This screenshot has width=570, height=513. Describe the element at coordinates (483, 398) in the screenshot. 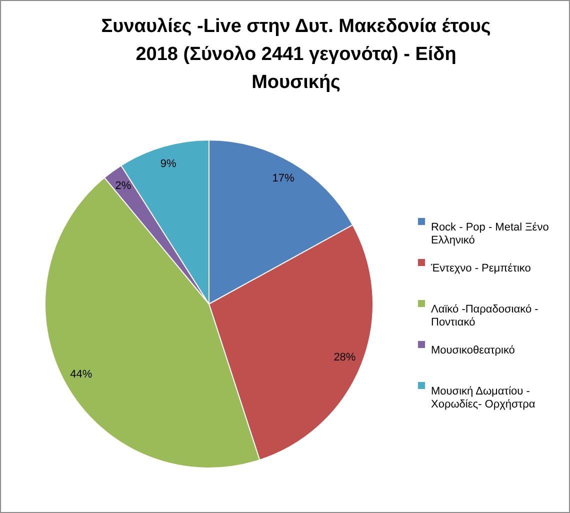

I see `legend-label: Μουσική Δωματίου - Χορωδίες- Ορχήστρα` at that location.